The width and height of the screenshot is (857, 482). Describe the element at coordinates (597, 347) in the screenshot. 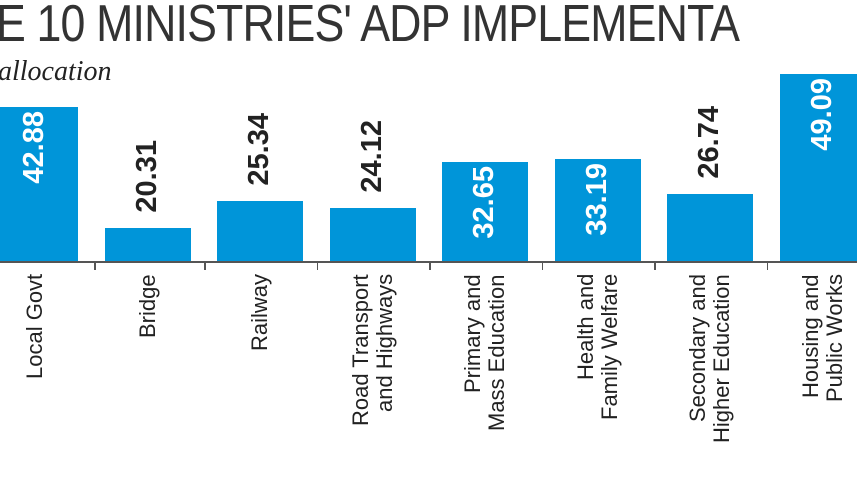

I see `category-label: Health and Family Welfare` at that location.